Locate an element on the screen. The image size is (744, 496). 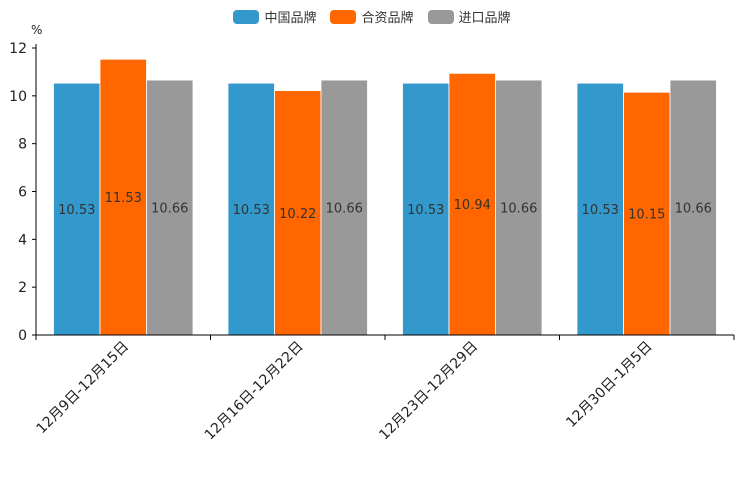
legend-item-import: 进口品牌 is located at coordinates (469, 16).